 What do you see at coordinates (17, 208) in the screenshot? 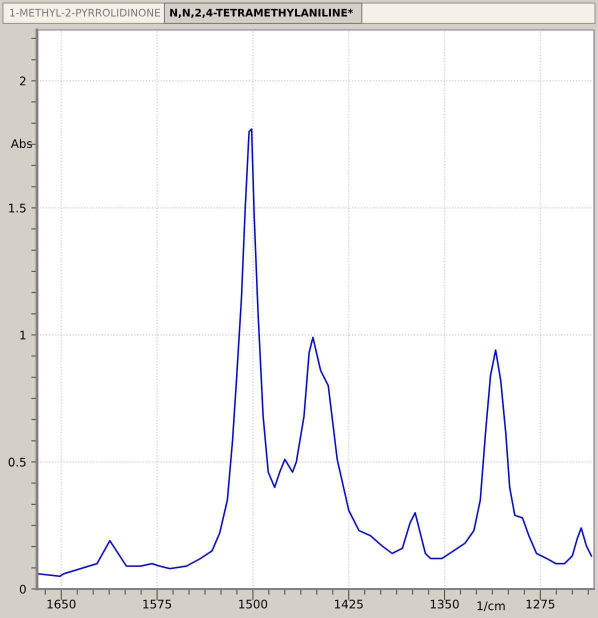
I see `y-tick-label: 1.5` at bounding box center [17, 208].